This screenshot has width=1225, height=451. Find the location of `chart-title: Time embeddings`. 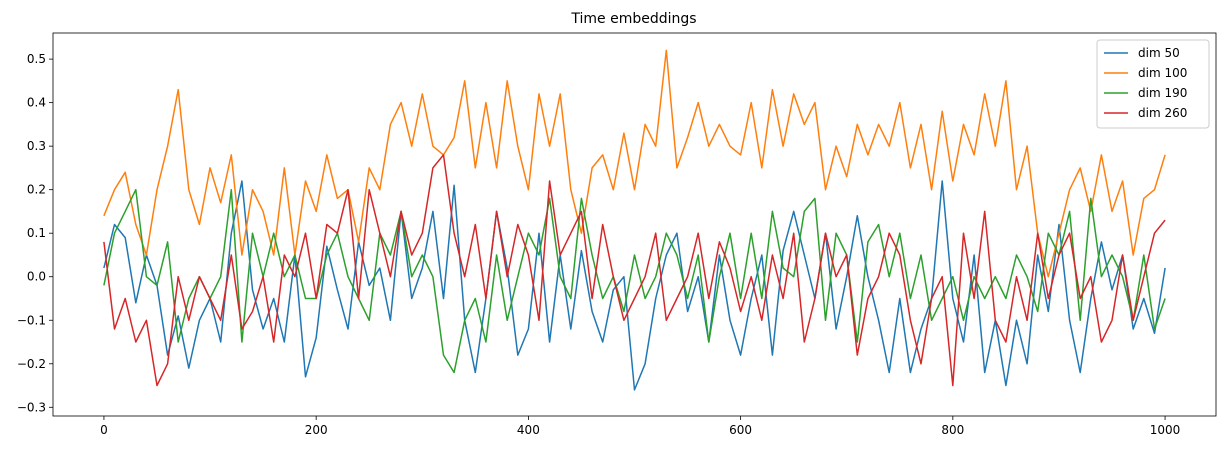

chart-title: Time embeddings is located at coordinates (633, 19).